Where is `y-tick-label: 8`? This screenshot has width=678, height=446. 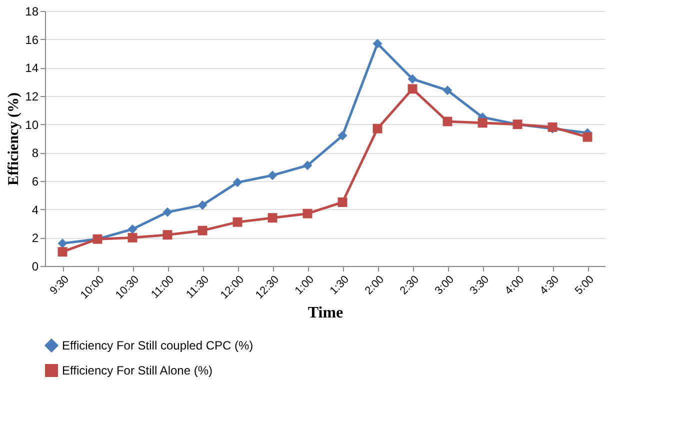
y-tick-label: 8 is located at coordinates (35, 153).